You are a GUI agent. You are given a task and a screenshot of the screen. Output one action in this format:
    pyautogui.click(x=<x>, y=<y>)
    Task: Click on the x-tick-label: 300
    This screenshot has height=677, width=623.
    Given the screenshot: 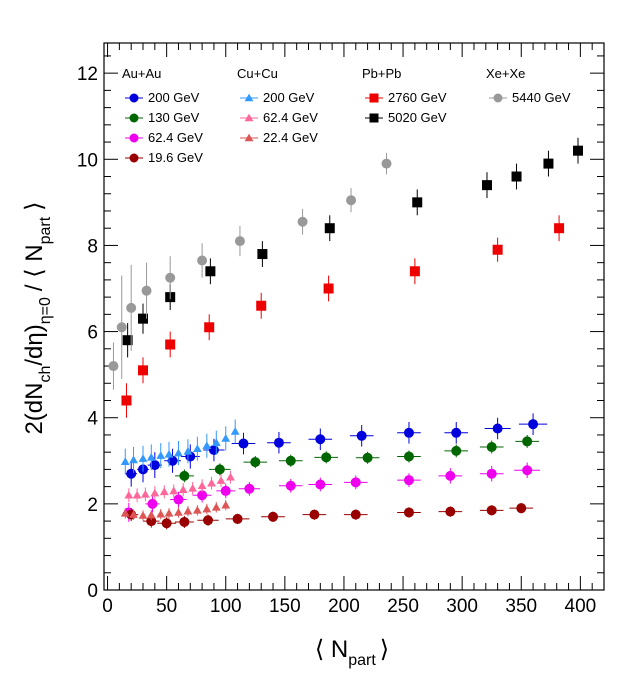 What is the action you would take?
    pyautogui.click(x=462, y=606)
    